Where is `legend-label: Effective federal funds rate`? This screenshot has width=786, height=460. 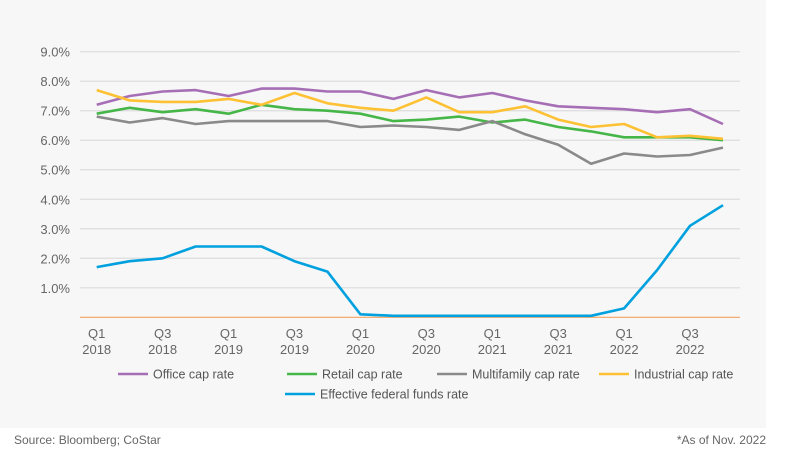 legend-label: Effective federal funds rate is located at coordinates (394, 395).